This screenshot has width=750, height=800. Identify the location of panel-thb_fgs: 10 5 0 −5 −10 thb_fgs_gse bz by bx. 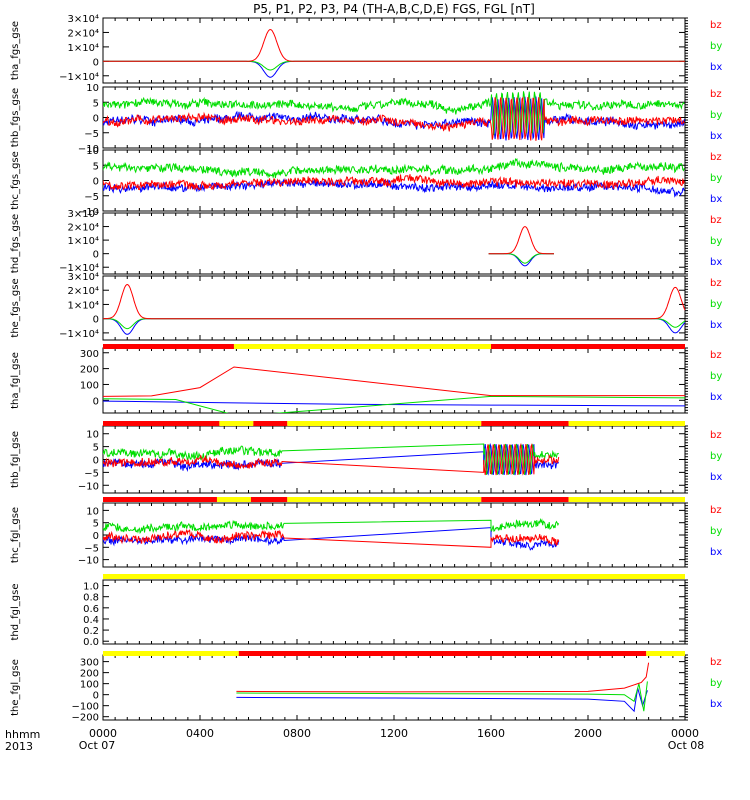
(366, 119).